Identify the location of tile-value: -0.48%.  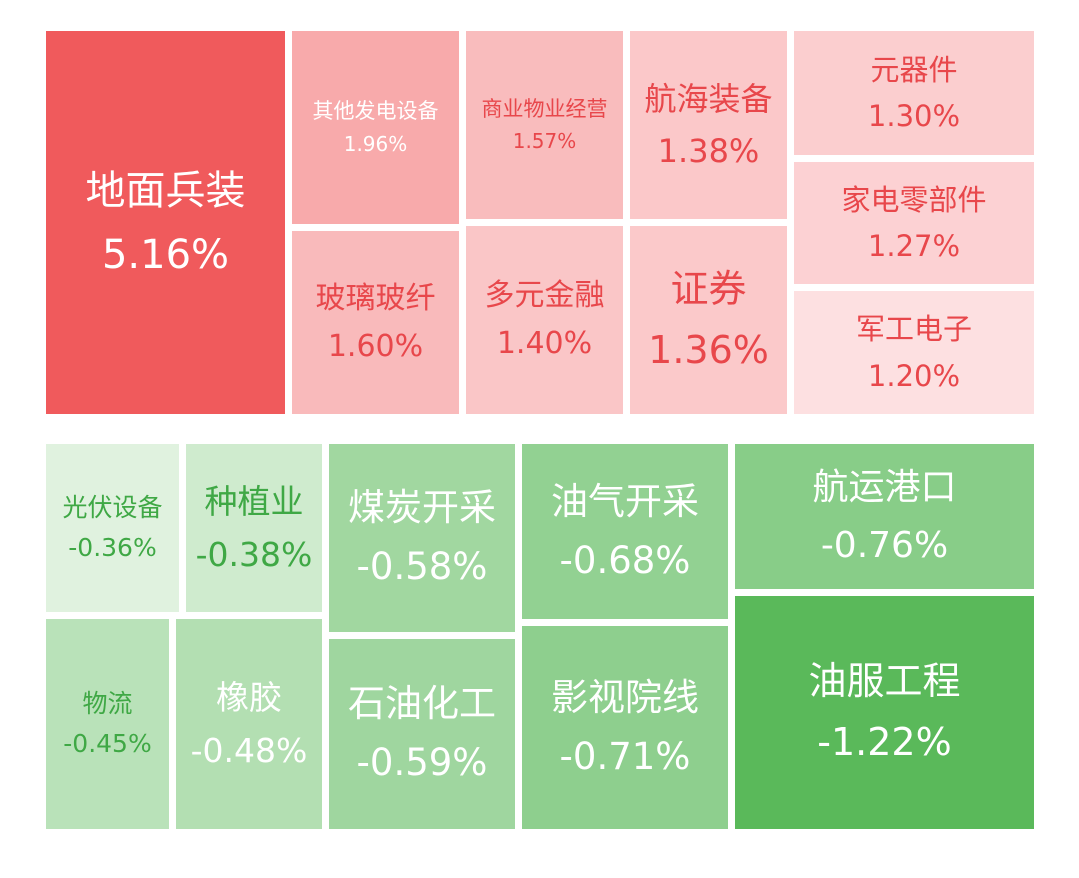
(249, 750).